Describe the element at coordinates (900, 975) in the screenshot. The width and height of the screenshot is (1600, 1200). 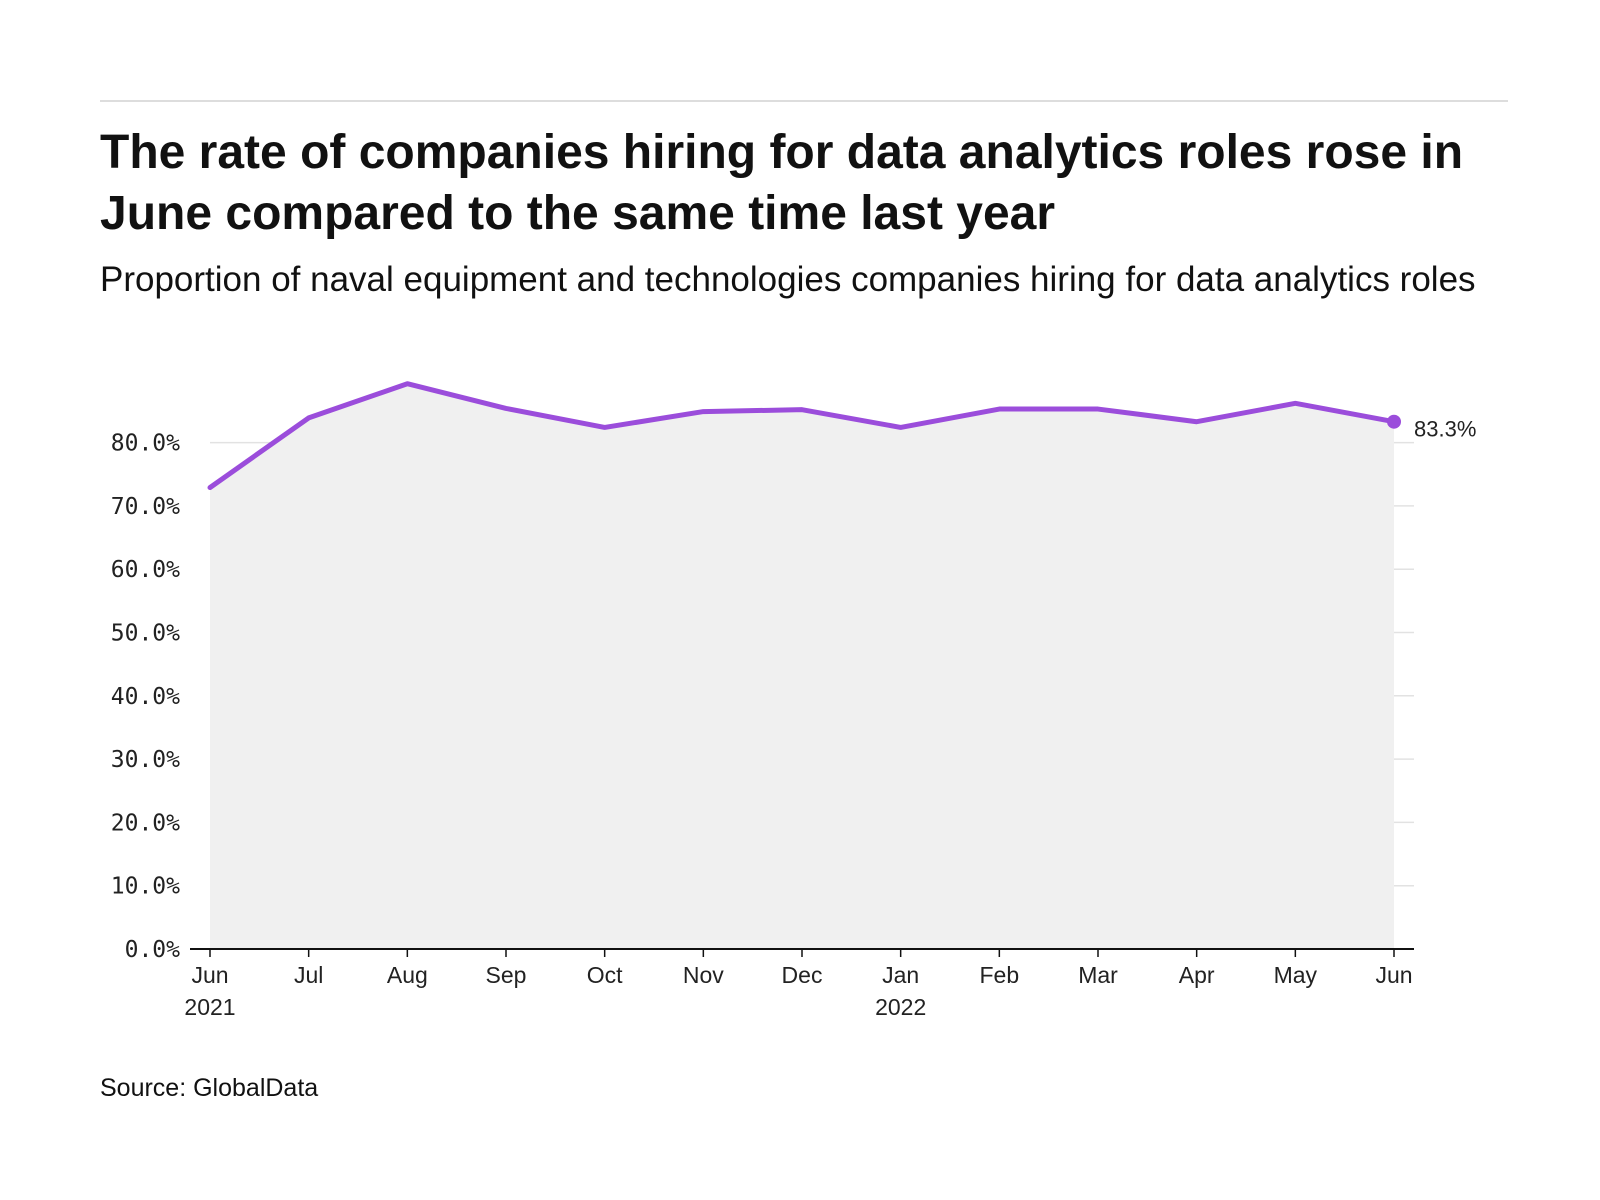
I see `x-tick-label: Jan` at that location.